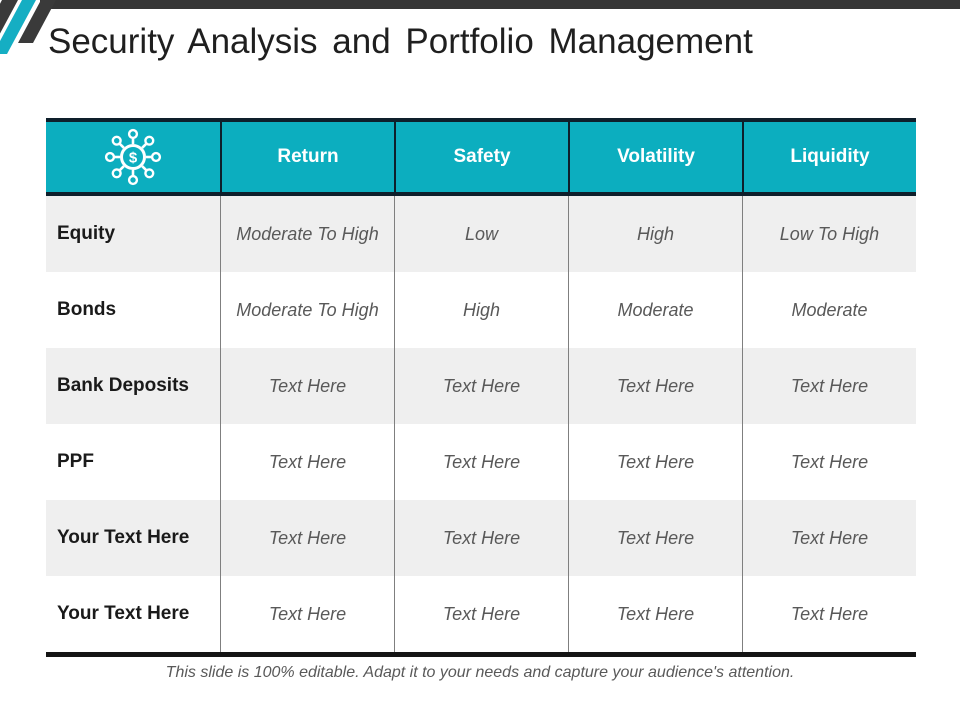 Image resolution: width=960 pixels, height=720 pixels. Describe the element at coordinates (123, 385) in the screenshot. I see `row-label: Bank Deposits` at that location.